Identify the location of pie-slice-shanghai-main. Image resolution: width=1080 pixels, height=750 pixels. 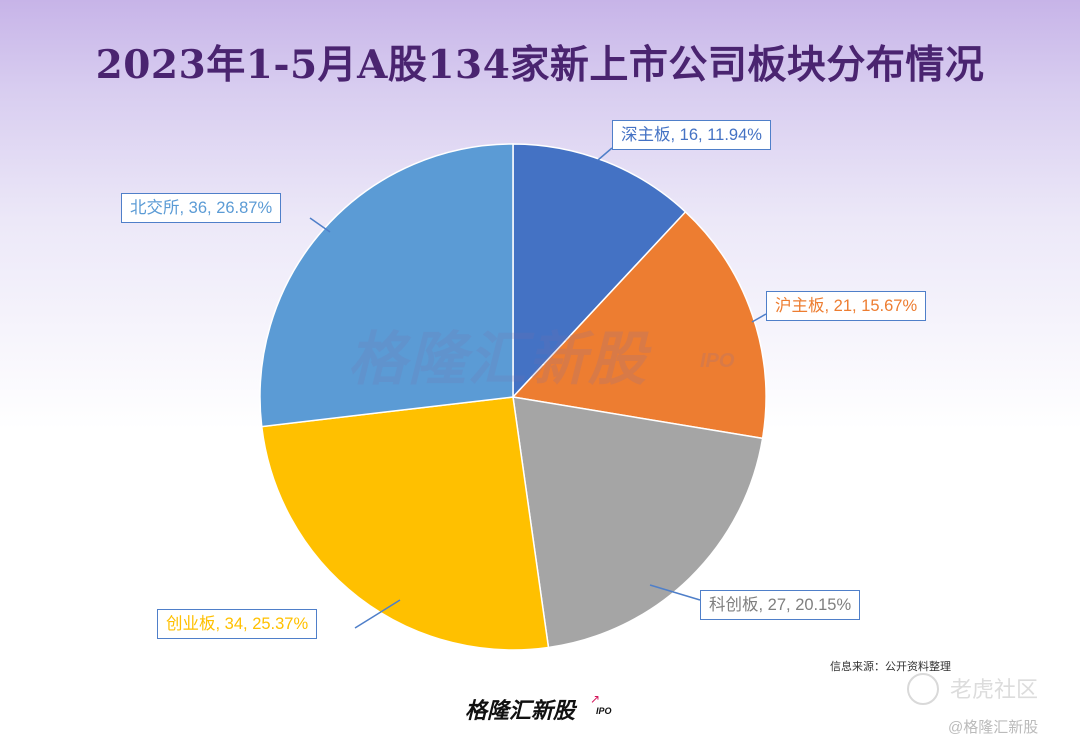
(639, 325).